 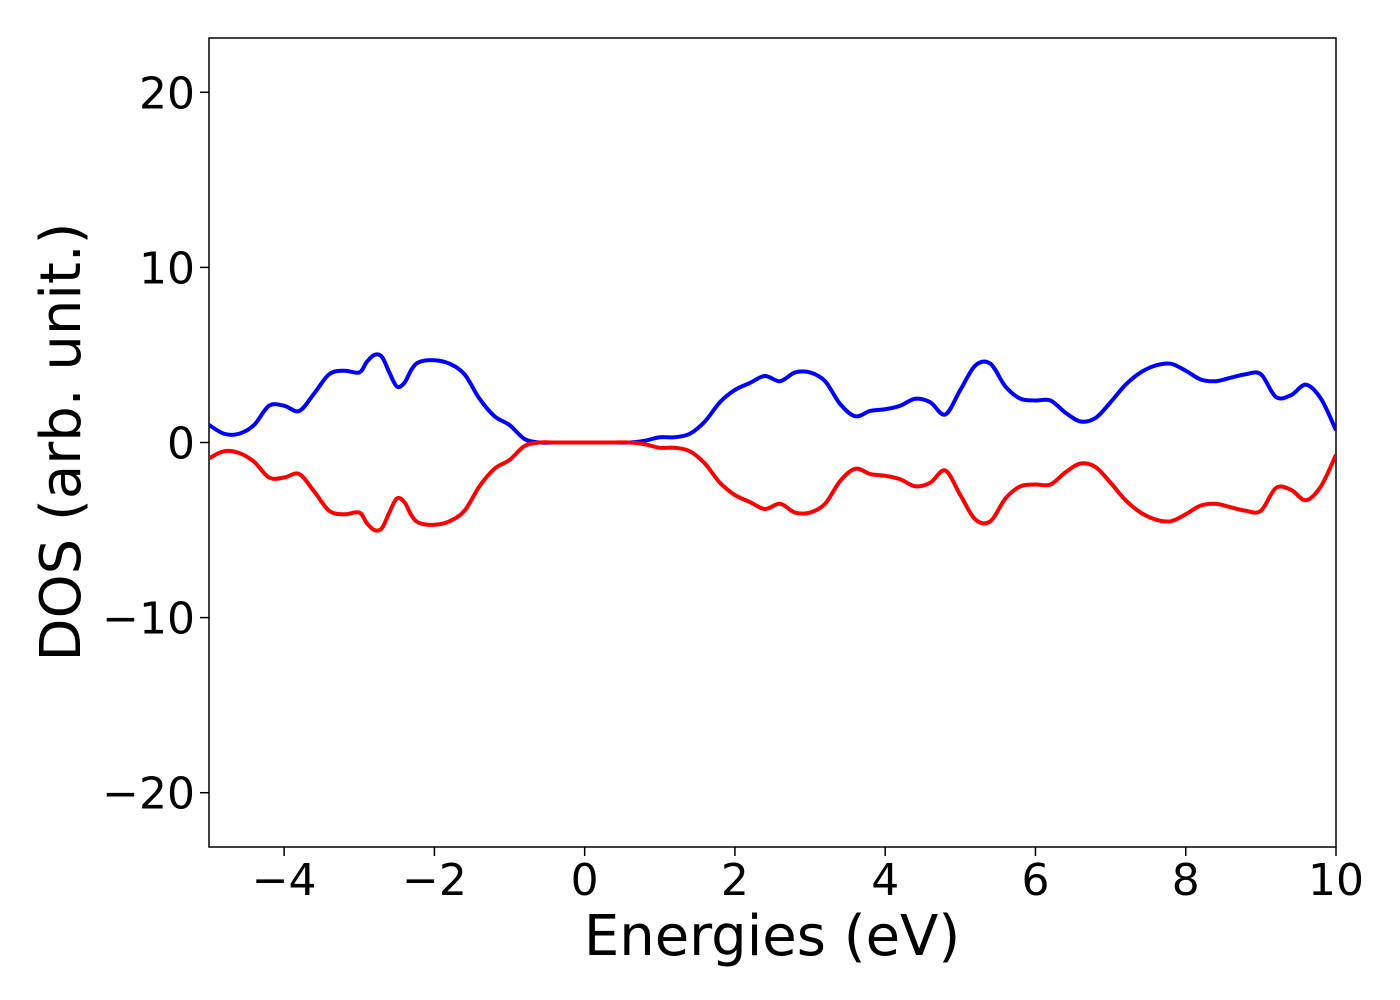 I want to click on y-tick-label: −20, so click(x=148, y=794).